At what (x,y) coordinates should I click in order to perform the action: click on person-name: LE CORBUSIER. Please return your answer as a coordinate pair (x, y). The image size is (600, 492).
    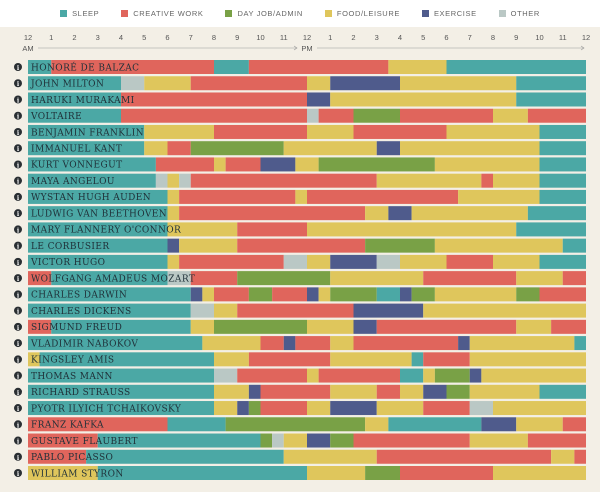
    Looking at the image, I should click on (70, 247).